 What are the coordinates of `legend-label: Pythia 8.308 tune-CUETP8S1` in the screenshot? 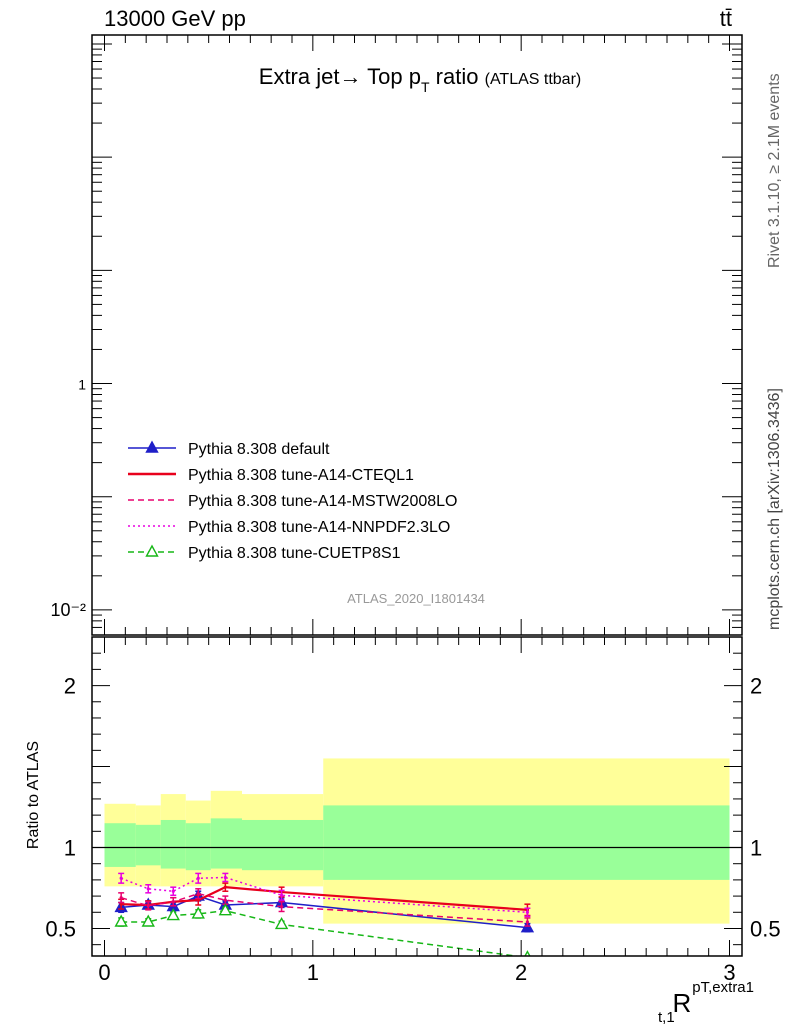 It's located at (294, 553).